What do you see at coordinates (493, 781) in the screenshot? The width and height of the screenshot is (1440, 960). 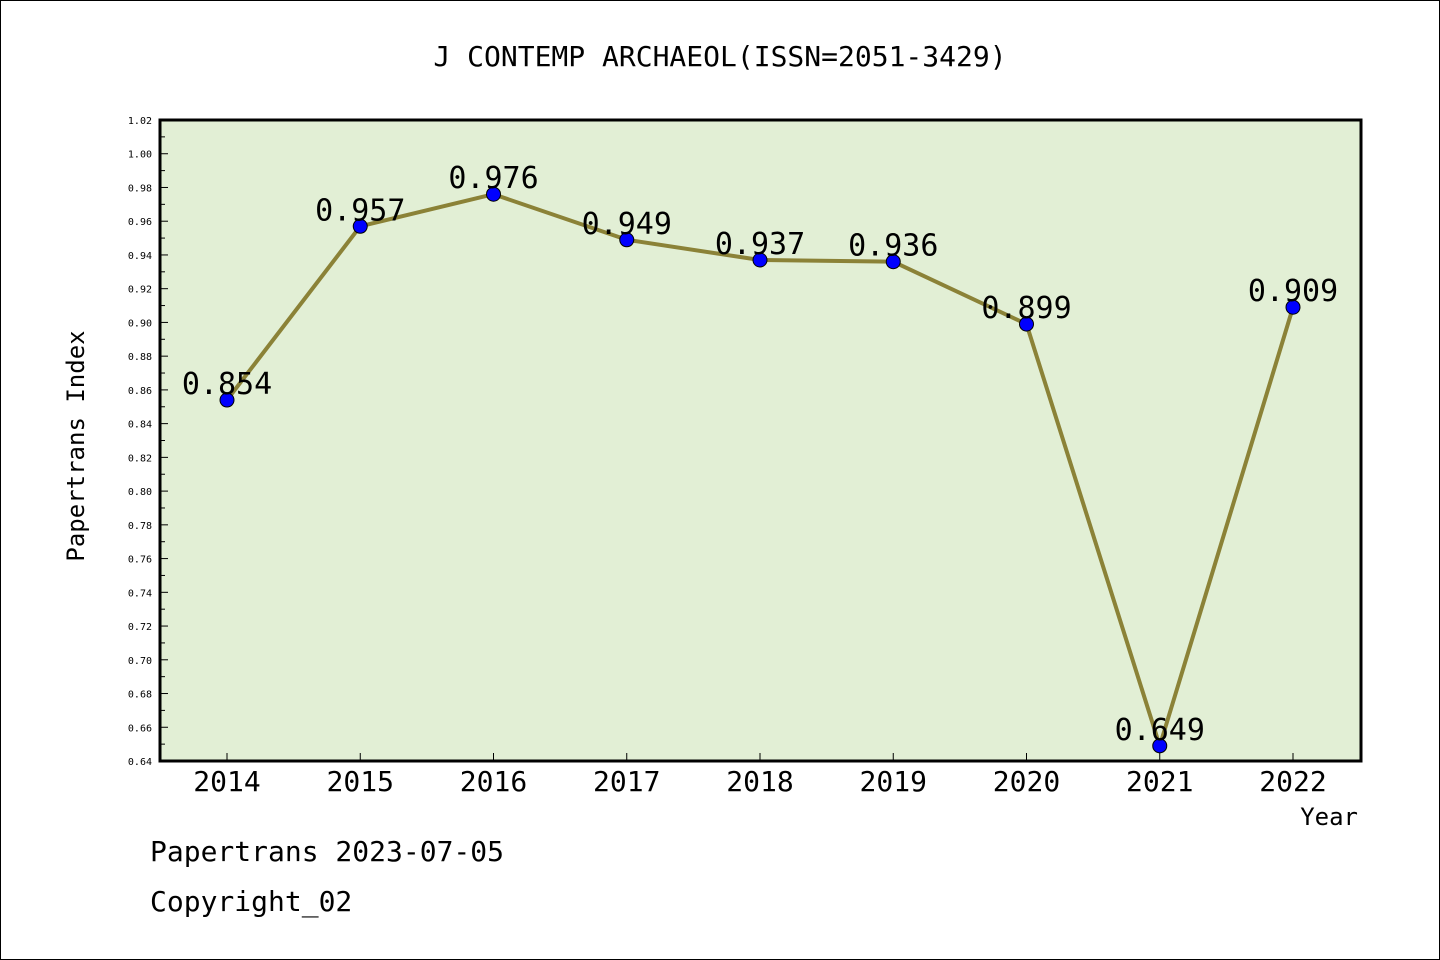 I see `x-tick-label: 2016` at bounding box center [493, 781].